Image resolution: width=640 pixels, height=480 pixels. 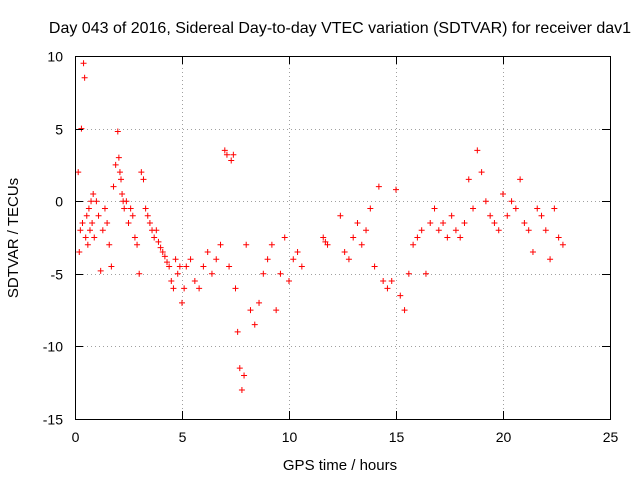 I want to click on x-tick-label: 5, so click(x=183, y=437).